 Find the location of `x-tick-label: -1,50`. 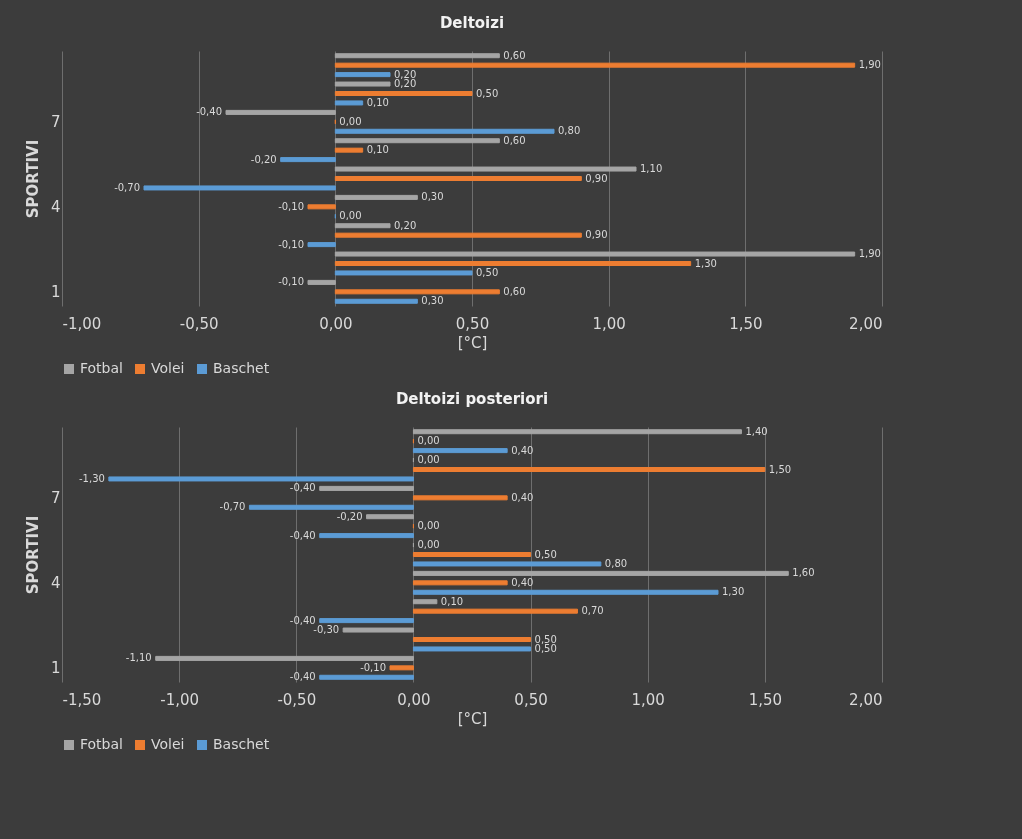

x-tick-label: -1,50 is located at coordinates (82, 699).